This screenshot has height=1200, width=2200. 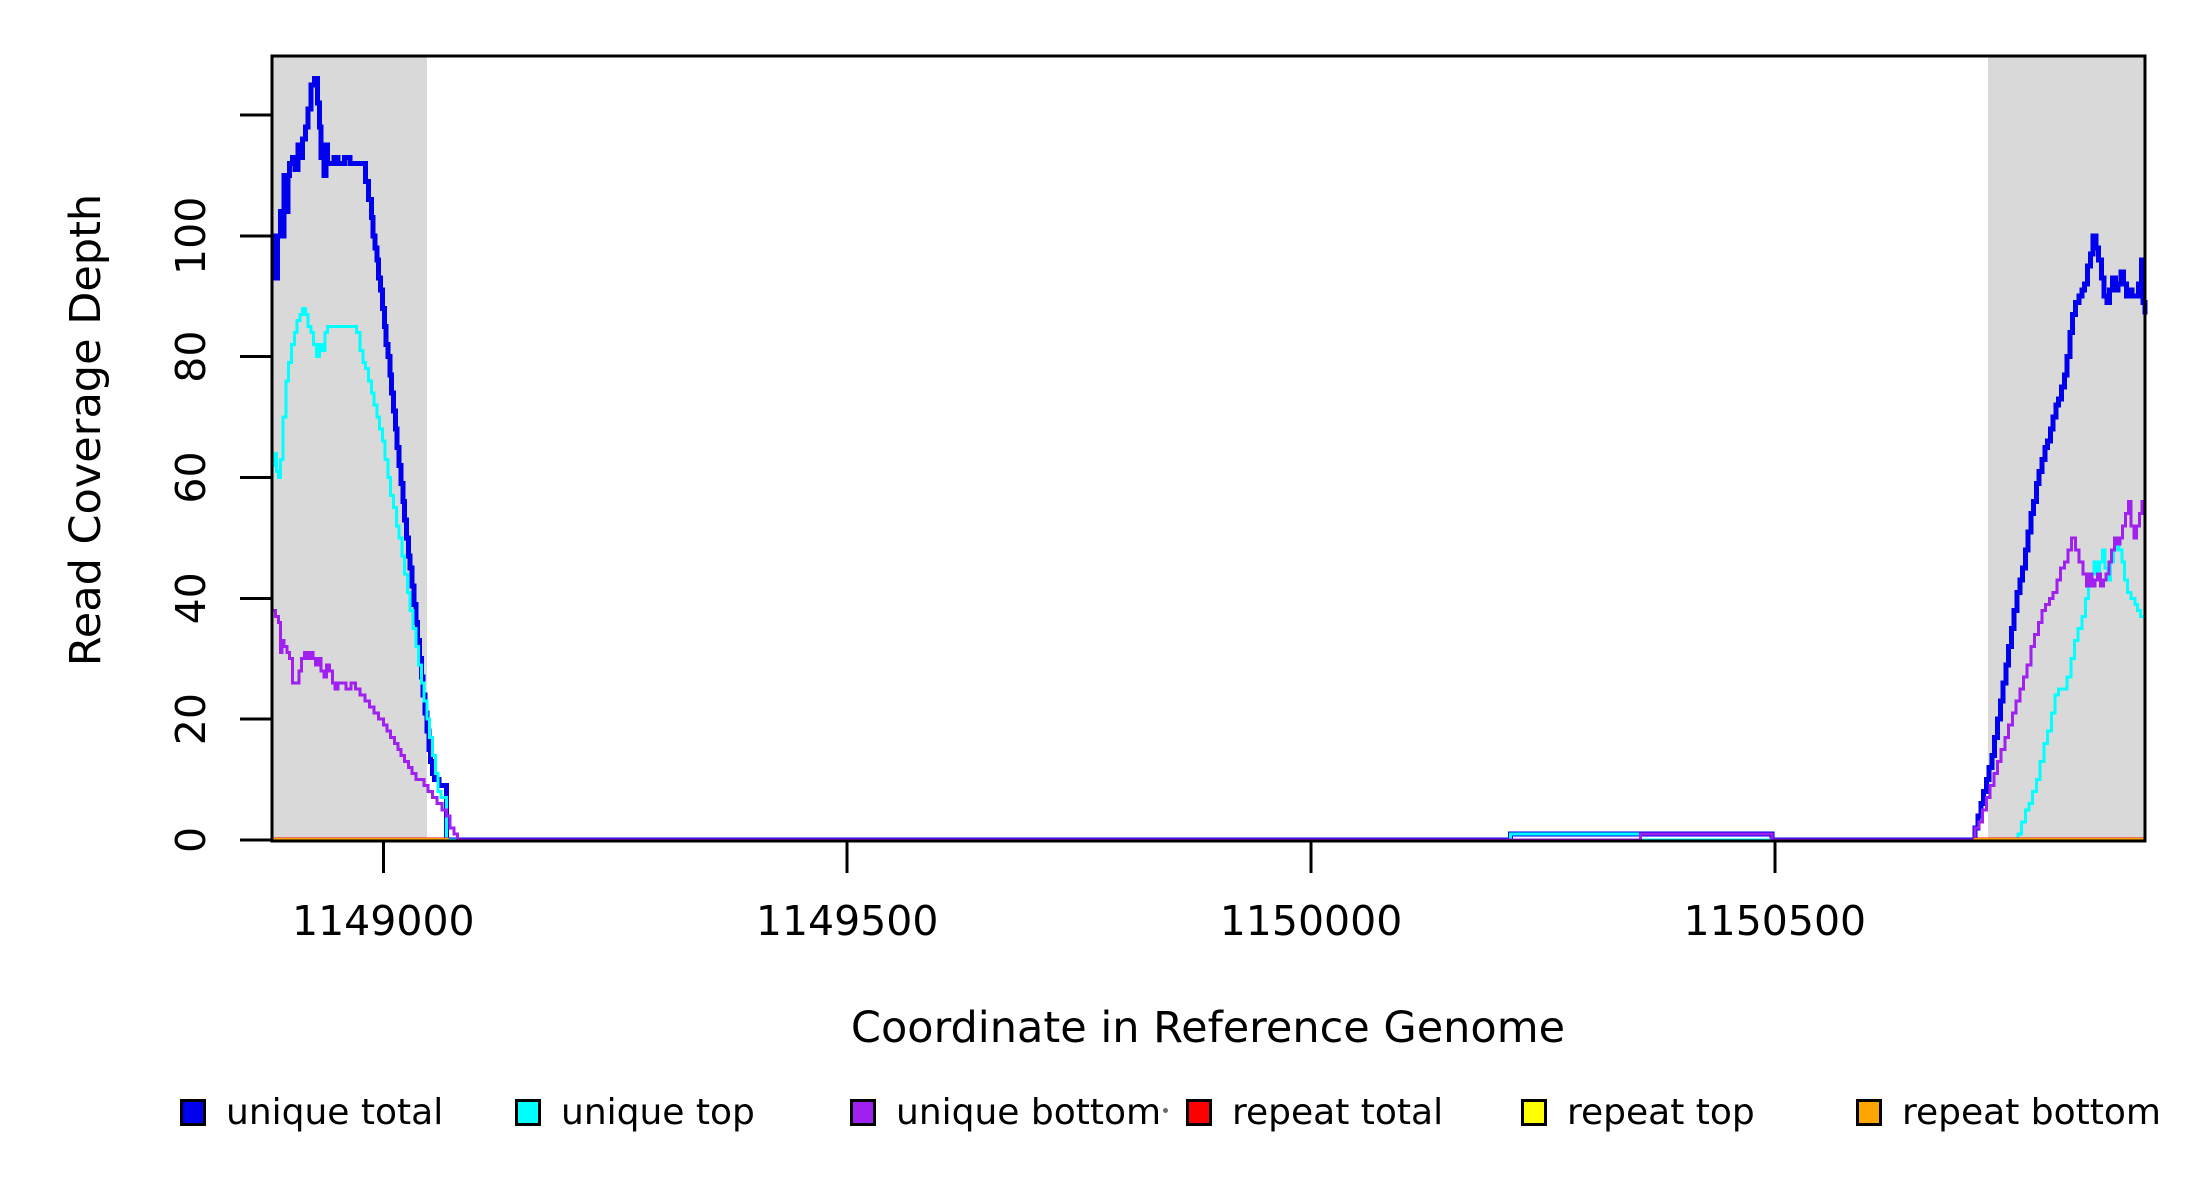 I want to click on legend-item-unique-total: unique total, so click(x=312, y=1112).